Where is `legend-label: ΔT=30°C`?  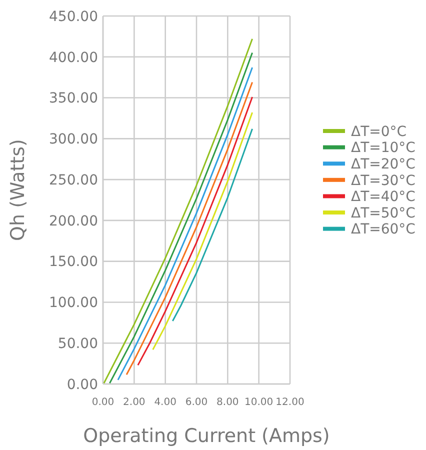
legend-label: ΔT=30°C is located at coordinates (383, 180).